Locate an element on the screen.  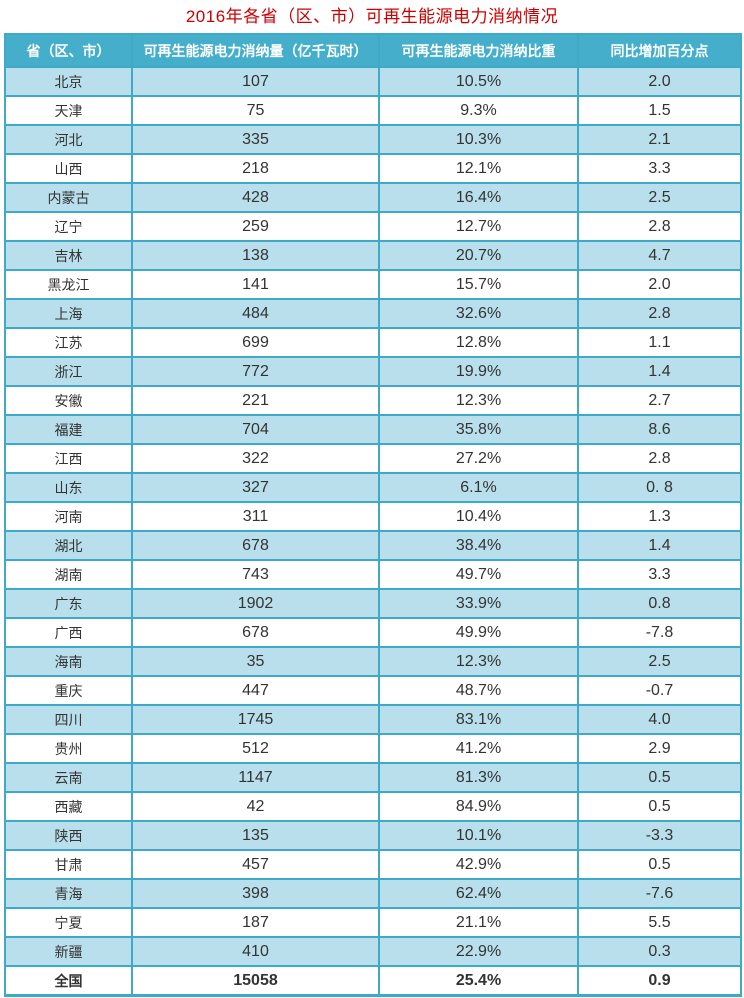
cell-consumption: 398 is located at coordinates (255, 893).